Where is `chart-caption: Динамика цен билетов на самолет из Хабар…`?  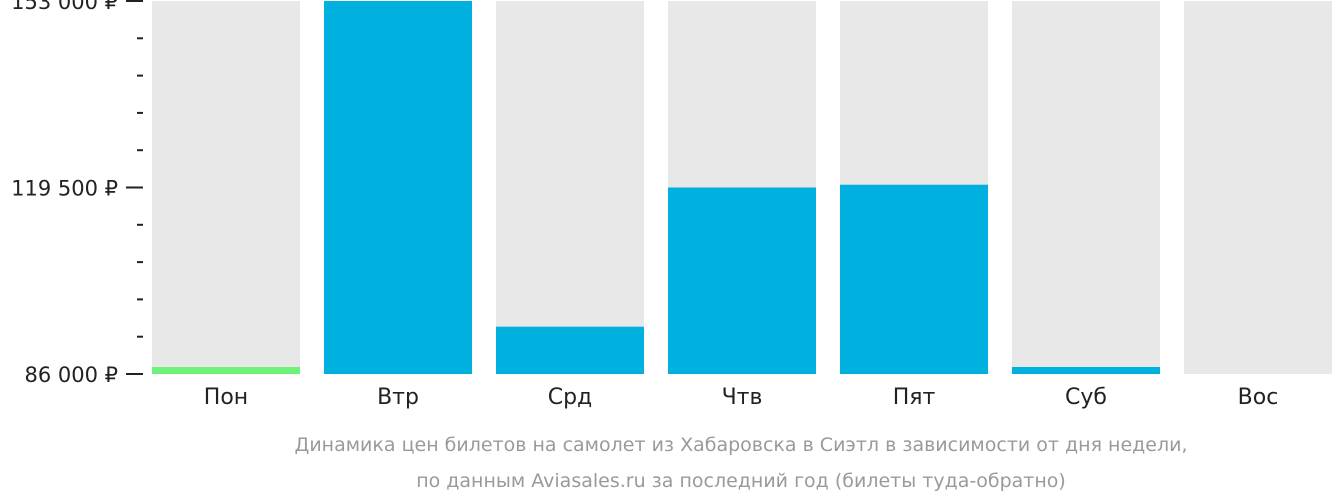
chart-caption: Динамика цен билетов на самолет из Хабар… is located at coordinates (740, 463).